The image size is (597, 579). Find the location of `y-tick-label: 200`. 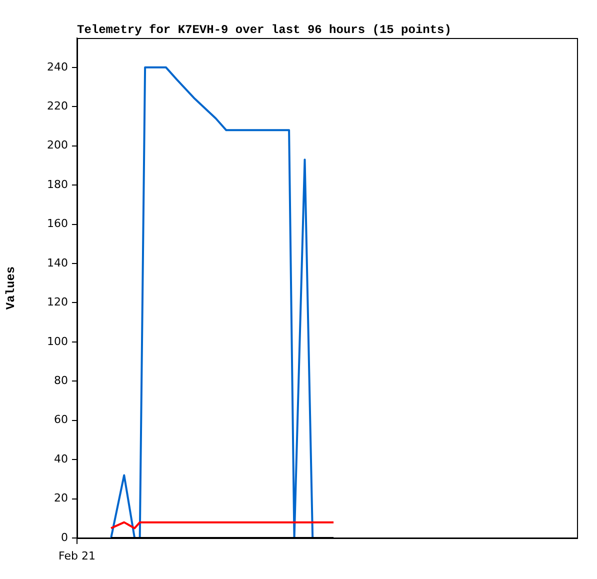

y-tick-label: 200 is located at coordinates (57, 145).